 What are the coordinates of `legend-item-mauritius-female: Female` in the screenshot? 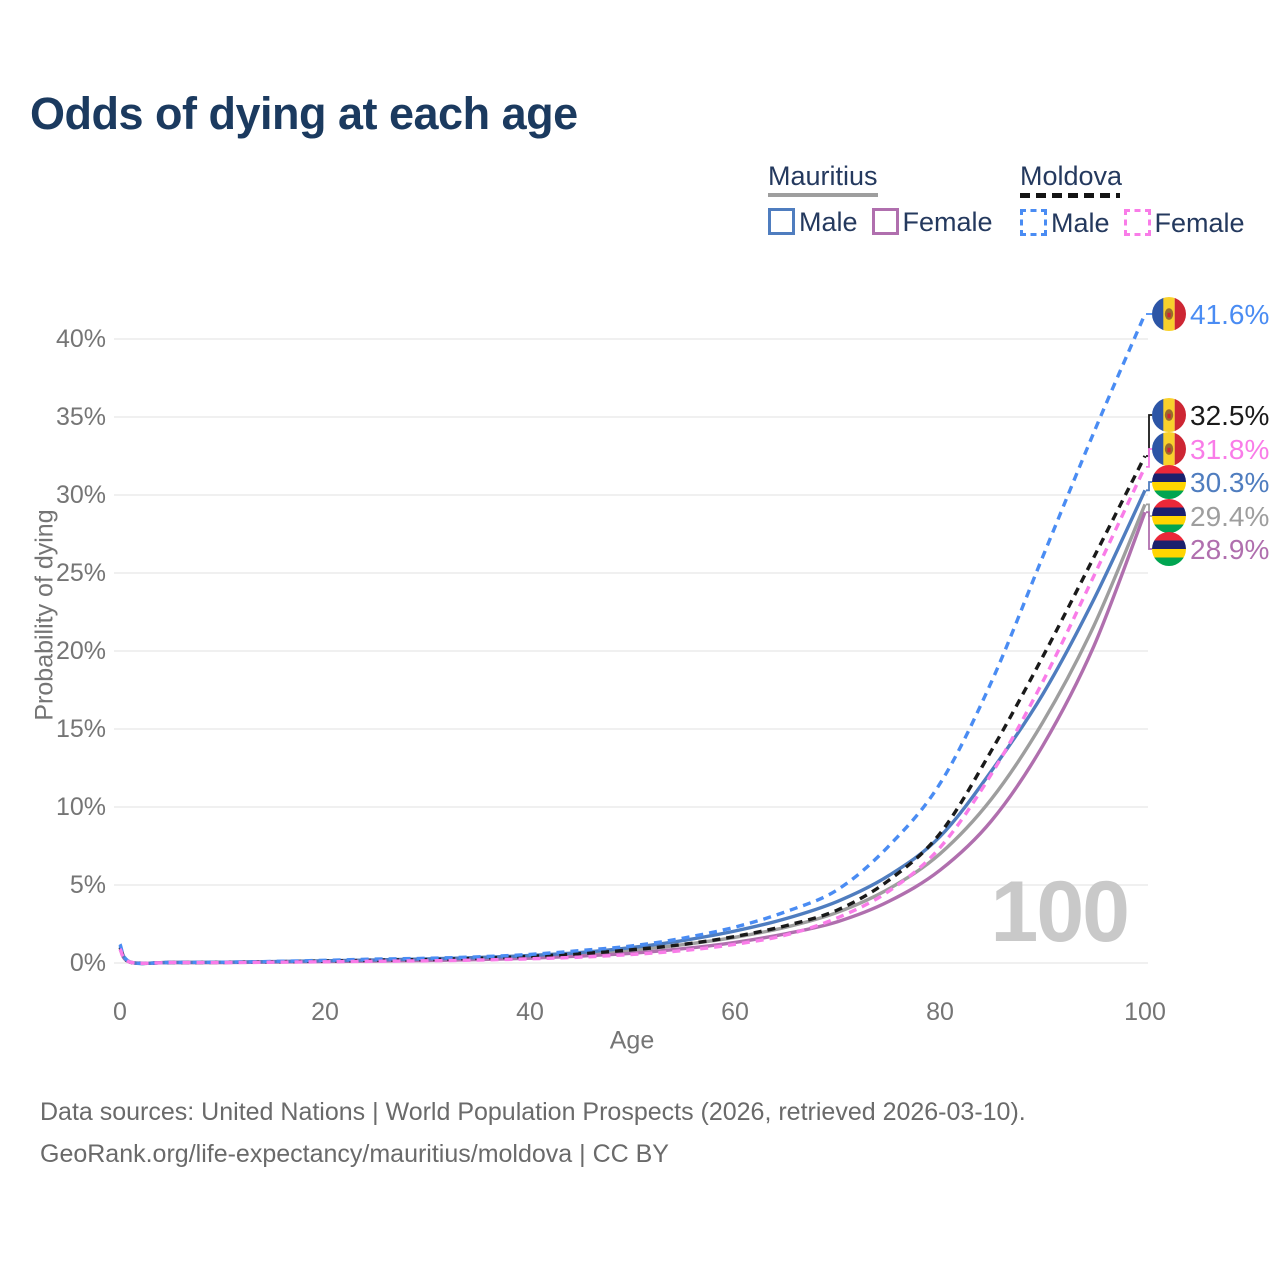 It's located at (932, 222).